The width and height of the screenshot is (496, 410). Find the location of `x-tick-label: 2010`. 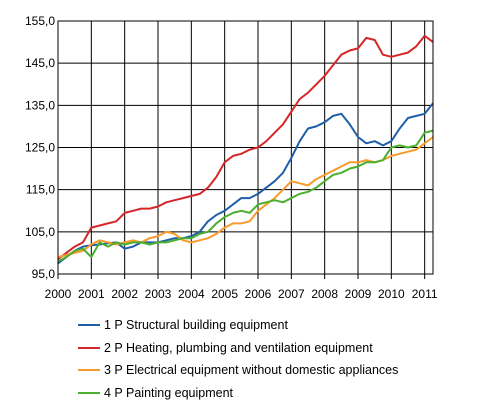

x-tick-label: 2010 is located at coordinates (391, 294).